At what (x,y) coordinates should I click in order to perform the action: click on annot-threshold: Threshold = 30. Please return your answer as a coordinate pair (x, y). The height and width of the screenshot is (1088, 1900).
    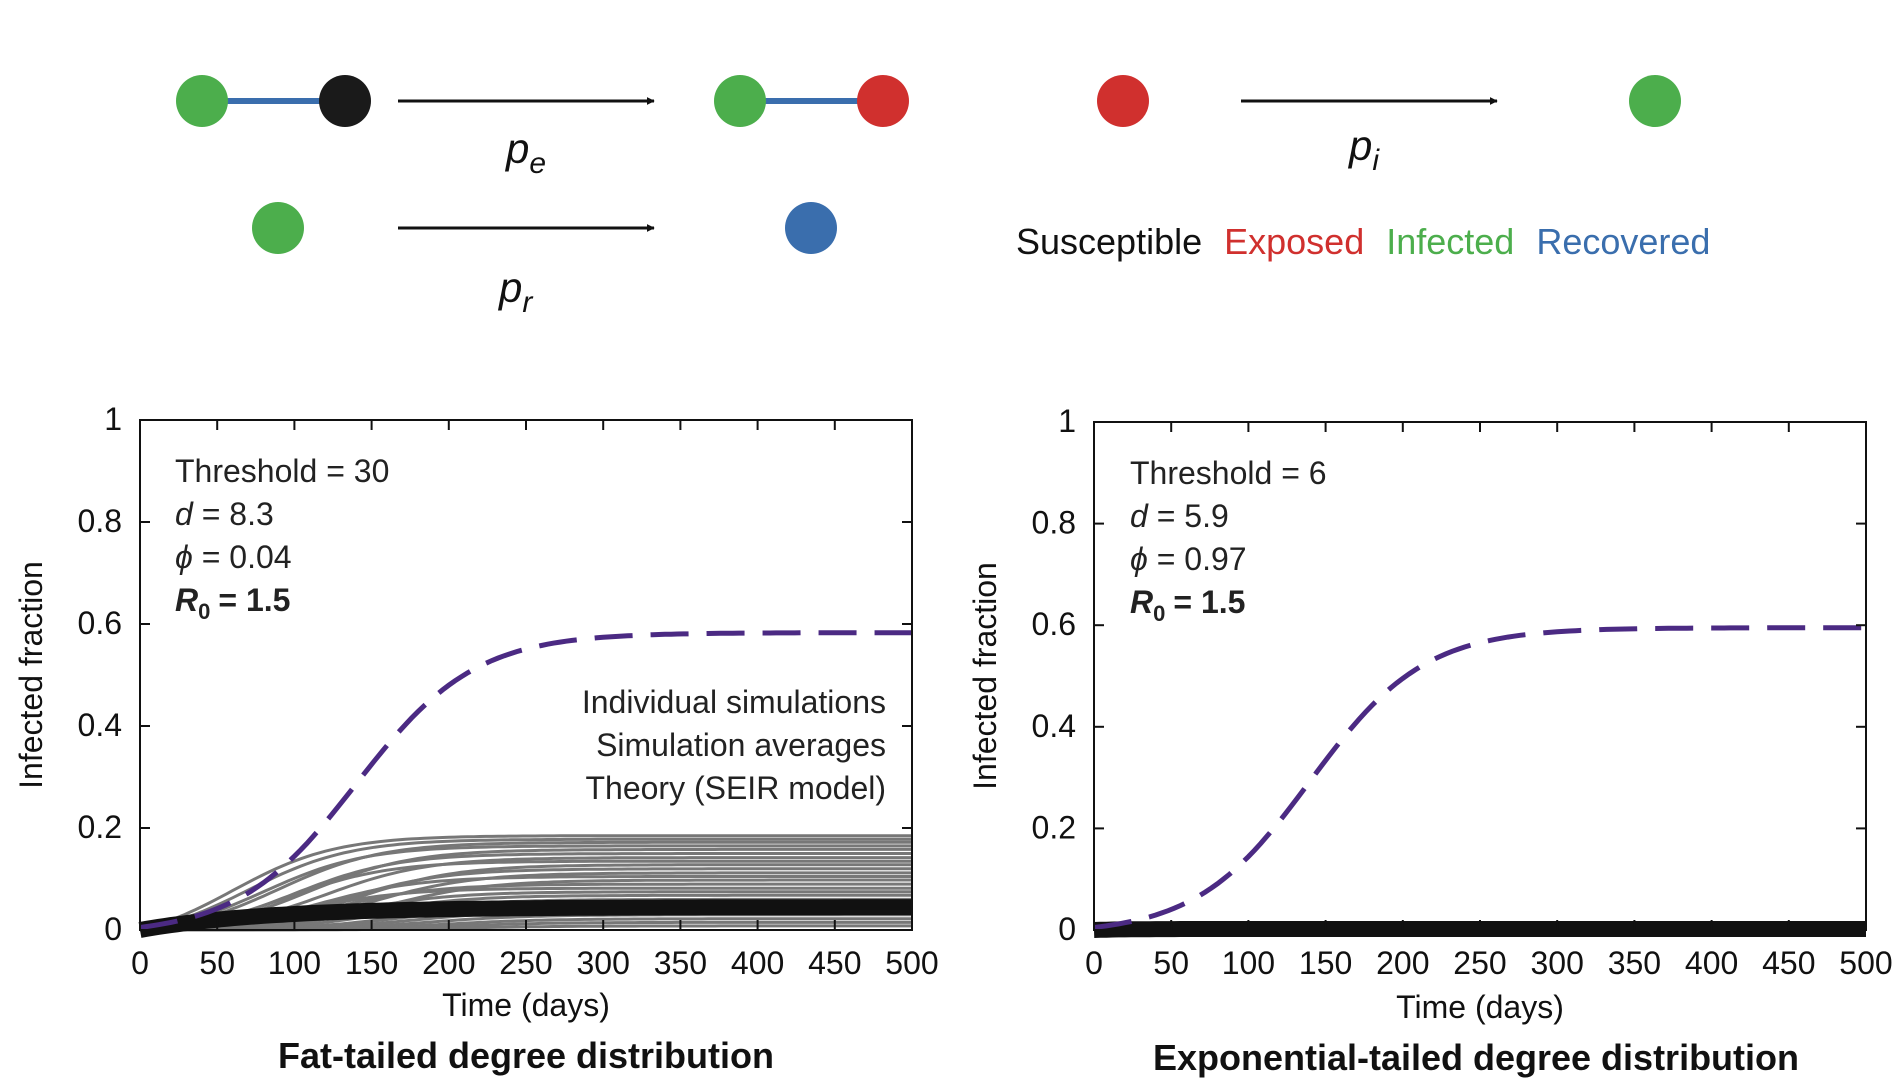
    Looking at the image, I should click on (282, 471).